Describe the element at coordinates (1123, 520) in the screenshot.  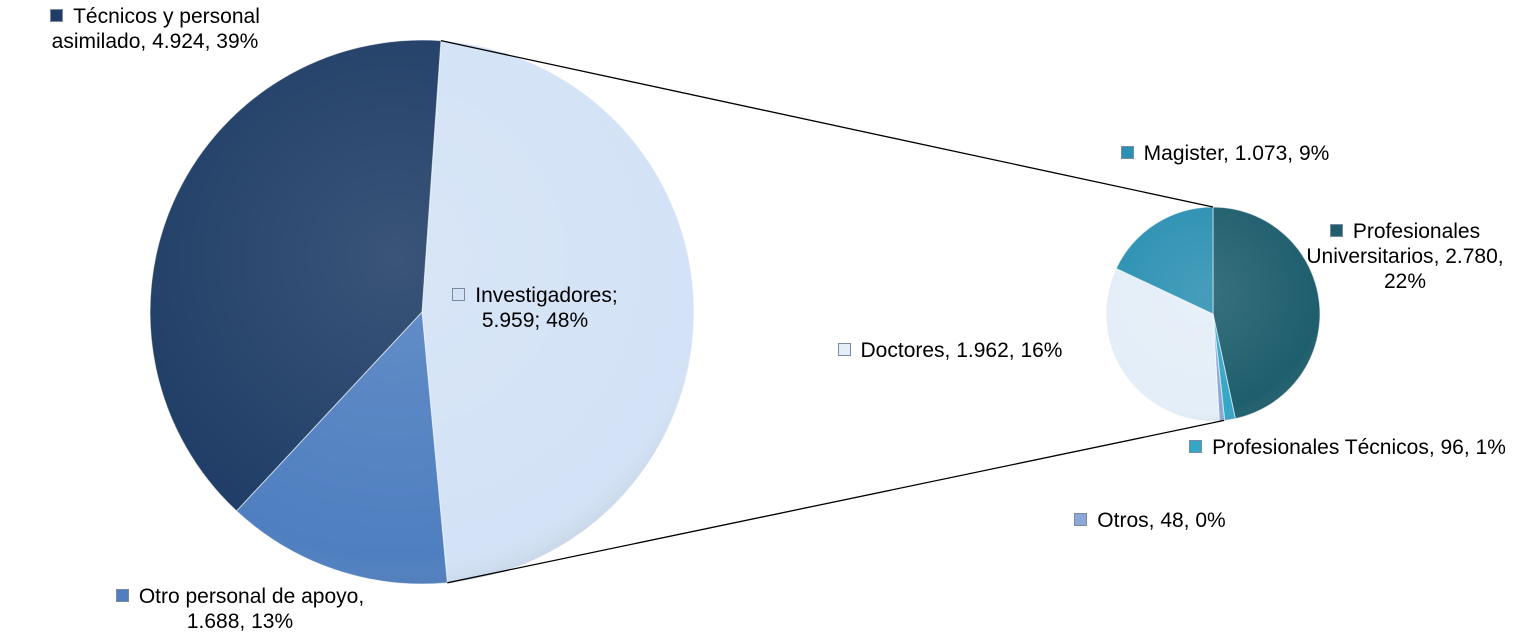
I see `label-name: Otros` at that location.